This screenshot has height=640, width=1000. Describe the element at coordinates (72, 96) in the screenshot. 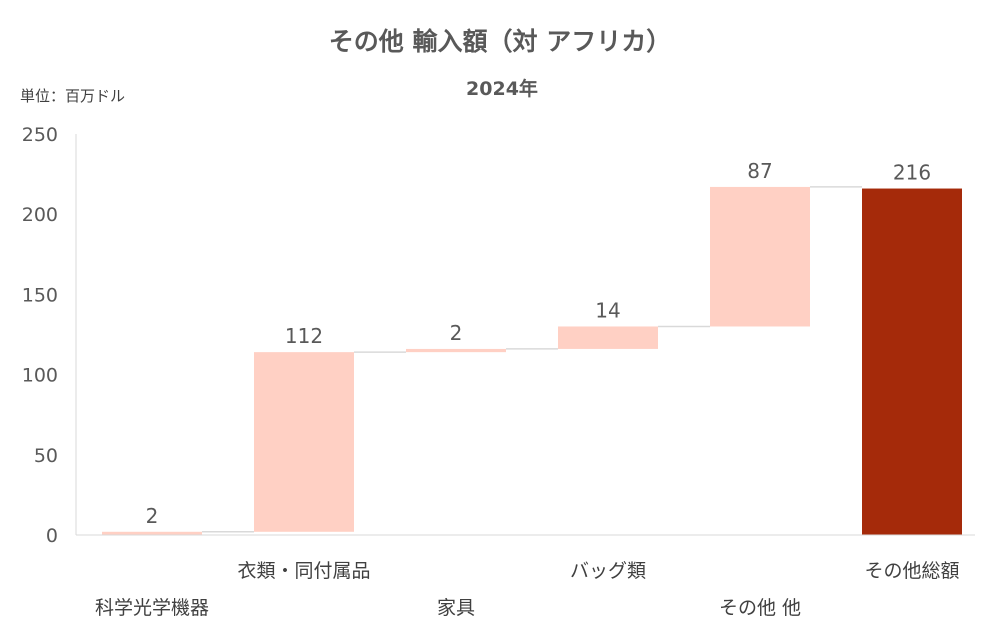

I see `unit-label: 単位：百万ドル` at that location.